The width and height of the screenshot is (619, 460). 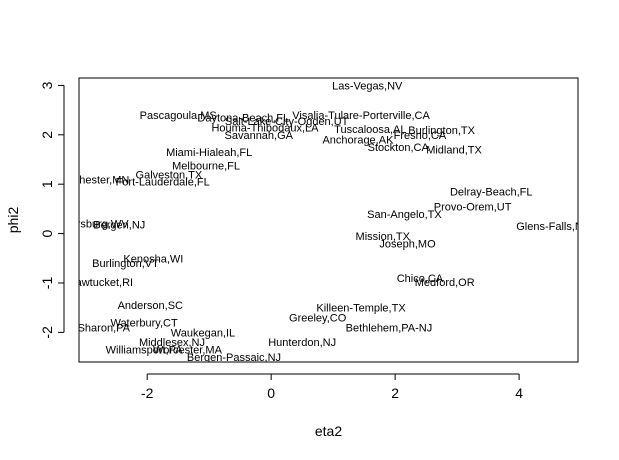 What do you see at coordinates (271, 393) in the screenshot?
I see `x-tick-label: 0` at bounding box center [271, 393].